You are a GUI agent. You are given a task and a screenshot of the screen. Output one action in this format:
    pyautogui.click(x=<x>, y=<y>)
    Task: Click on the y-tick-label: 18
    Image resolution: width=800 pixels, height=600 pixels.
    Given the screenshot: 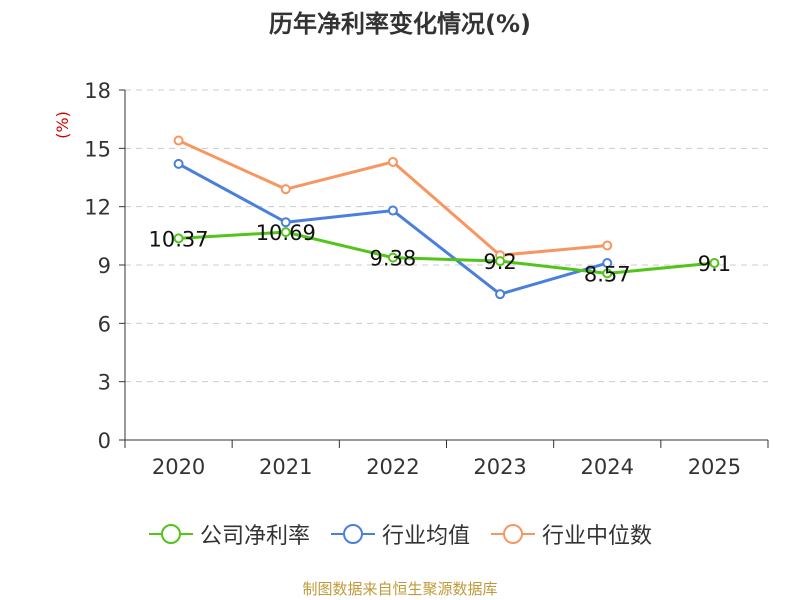 What is the action you would take?
    pyautogui.click(x=97, y=91)
    